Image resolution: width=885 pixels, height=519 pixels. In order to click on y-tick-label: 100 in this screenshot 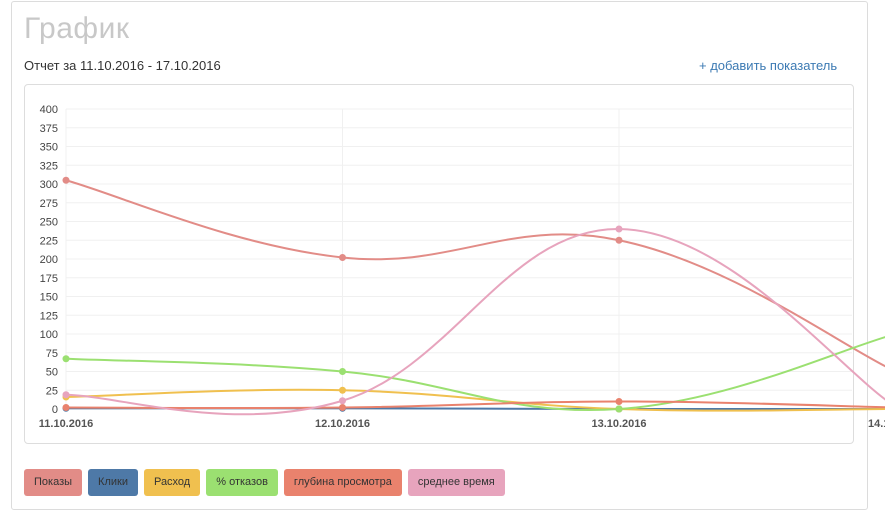, I will do `click(49, 335)`.